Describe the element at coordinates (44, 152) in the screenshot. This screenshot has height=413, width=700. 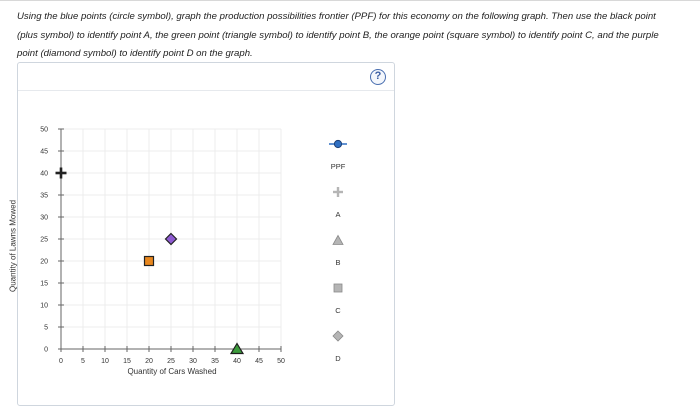
I see `y-tick-label: 45` at that location.